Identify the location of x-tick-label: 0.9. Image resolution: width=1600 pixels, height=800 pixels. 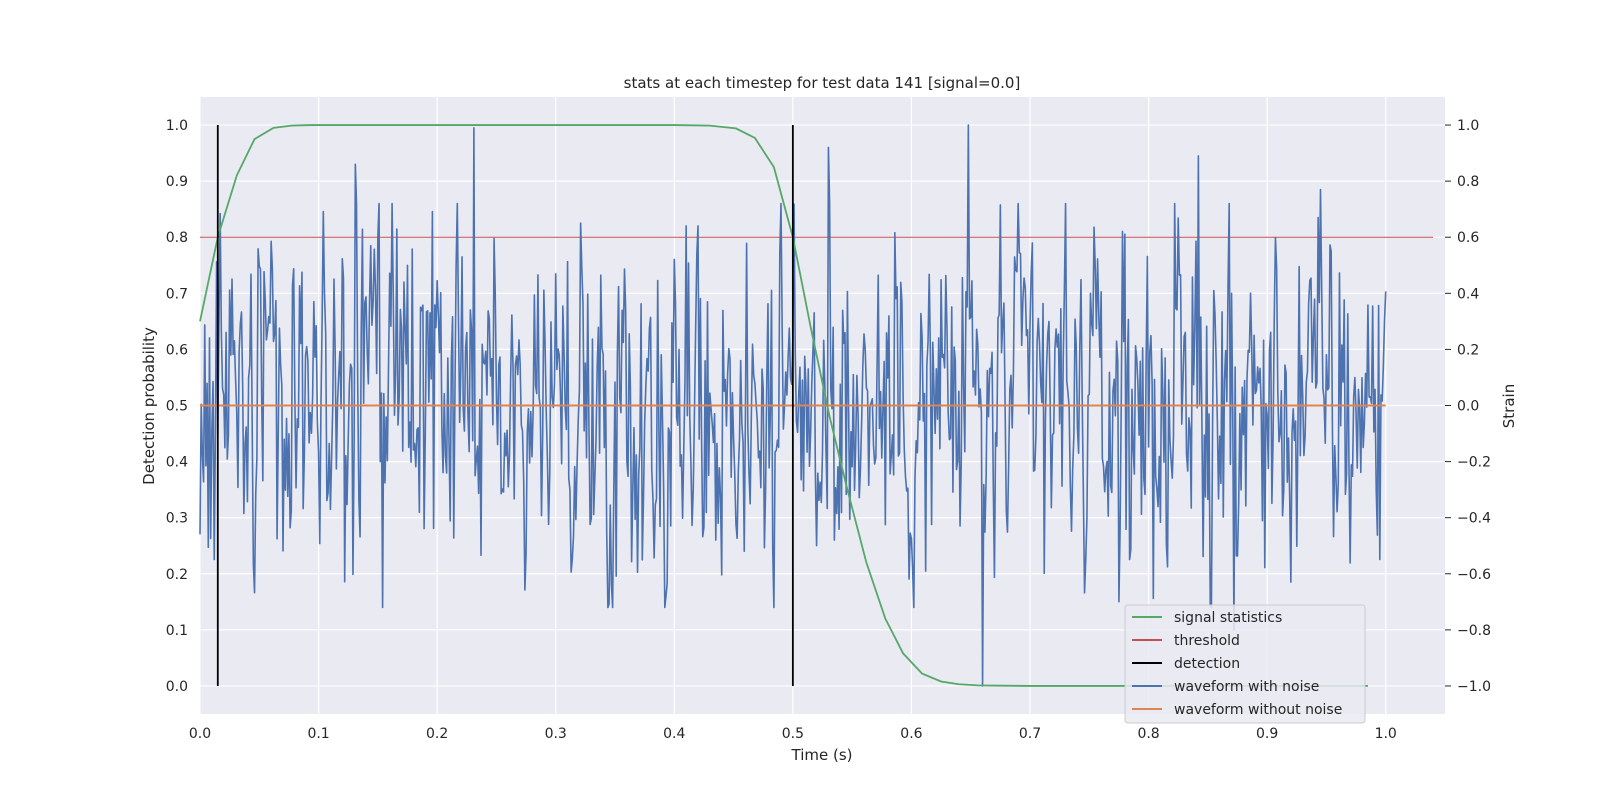
(1267, 734).